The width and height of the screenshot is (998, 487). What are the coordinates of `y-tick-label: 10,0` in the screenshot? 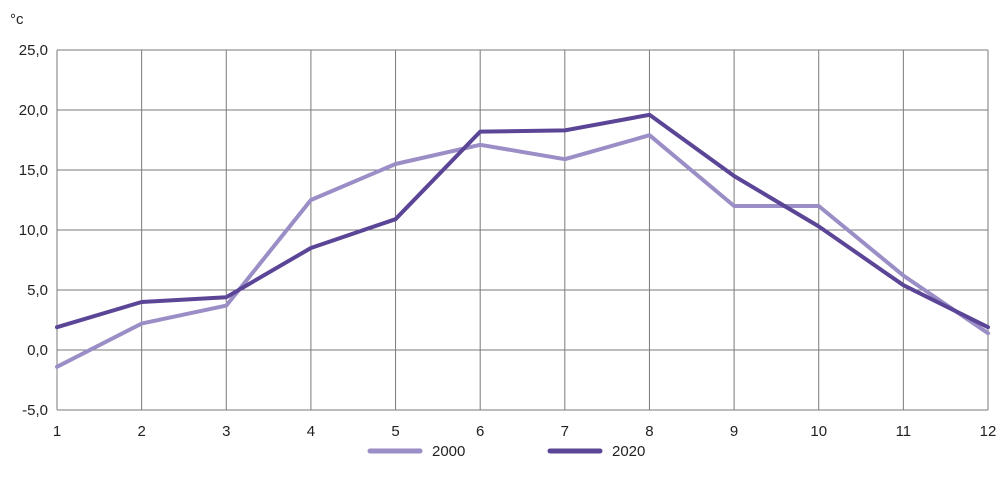 It's located at (33, 230).